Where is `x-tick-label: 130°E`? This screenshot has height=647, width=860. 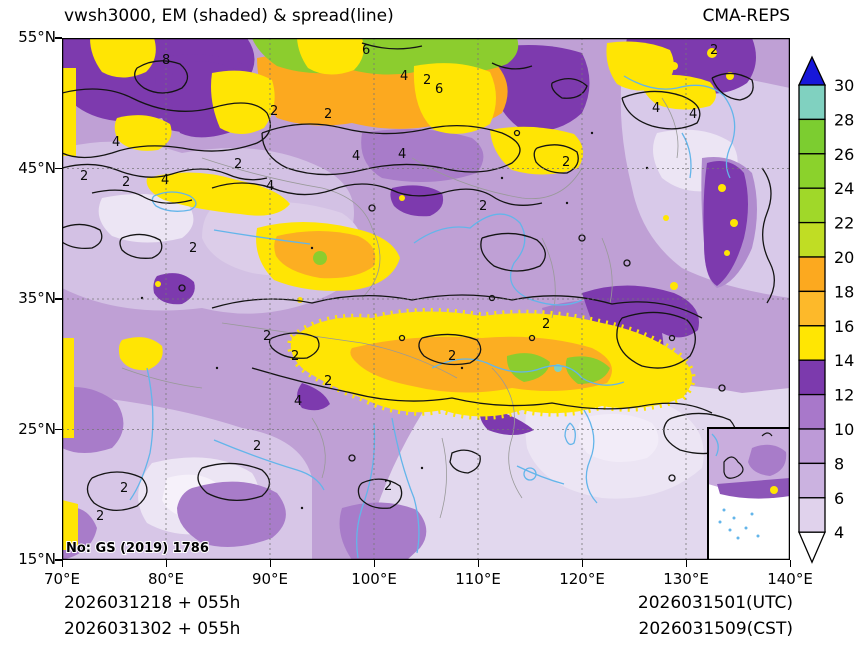
x-tick-label: 130°E is located at coordinates (686, 579).